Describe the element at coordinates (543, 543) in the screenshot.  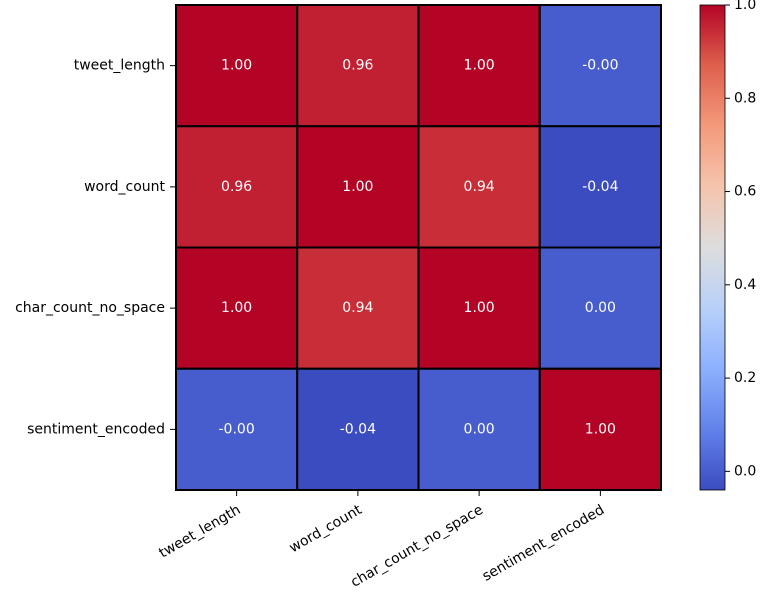
I see `column-label: sentiment_encoded` at that location.